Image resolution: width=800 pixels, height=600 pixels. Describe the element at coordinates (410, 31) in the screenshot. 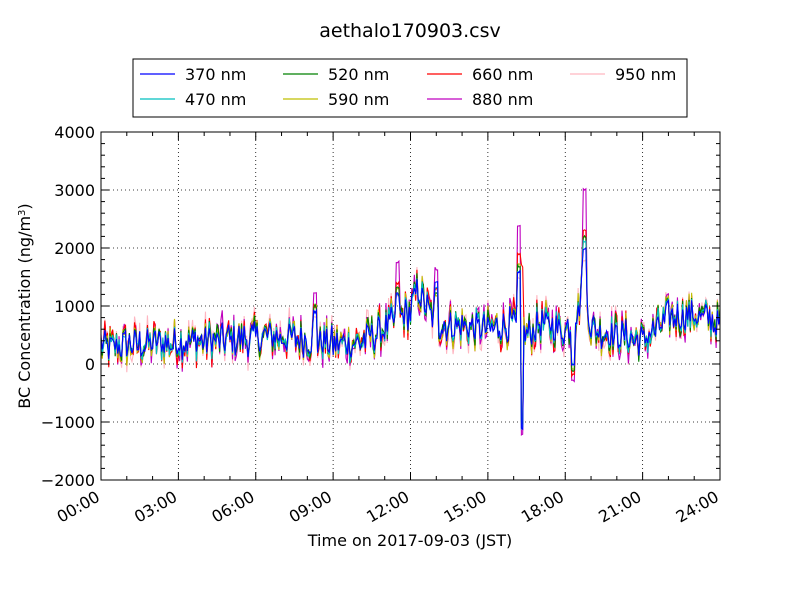

I see `chart-title: aethalo170903.csv` at that location.